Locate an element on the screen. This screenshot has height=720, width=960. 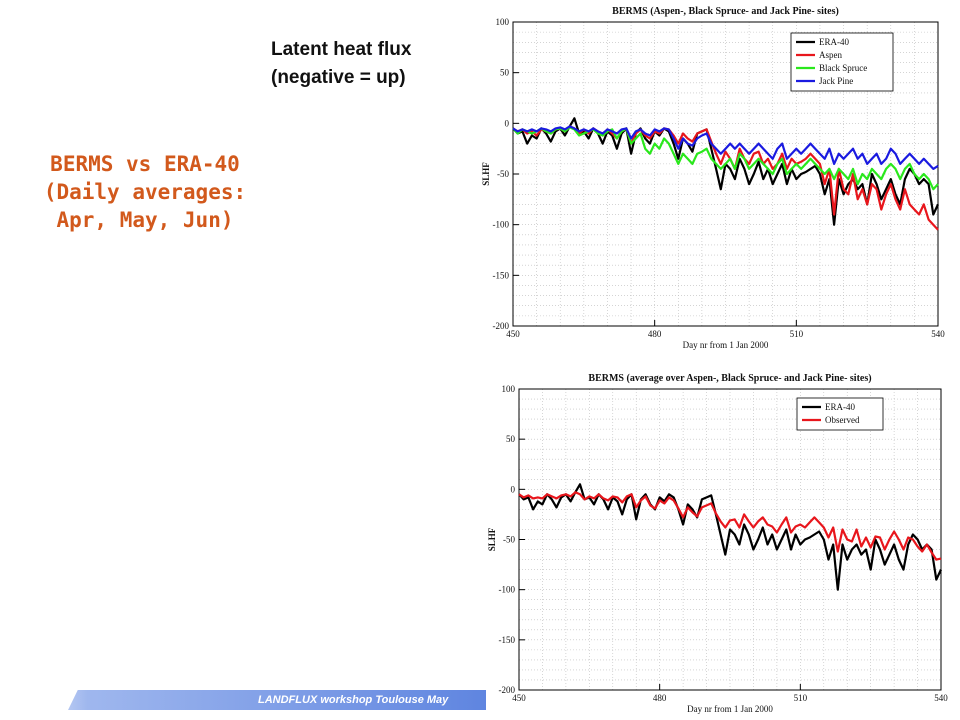
legend-label: Black Spruce is located at coordinates (843, 68).